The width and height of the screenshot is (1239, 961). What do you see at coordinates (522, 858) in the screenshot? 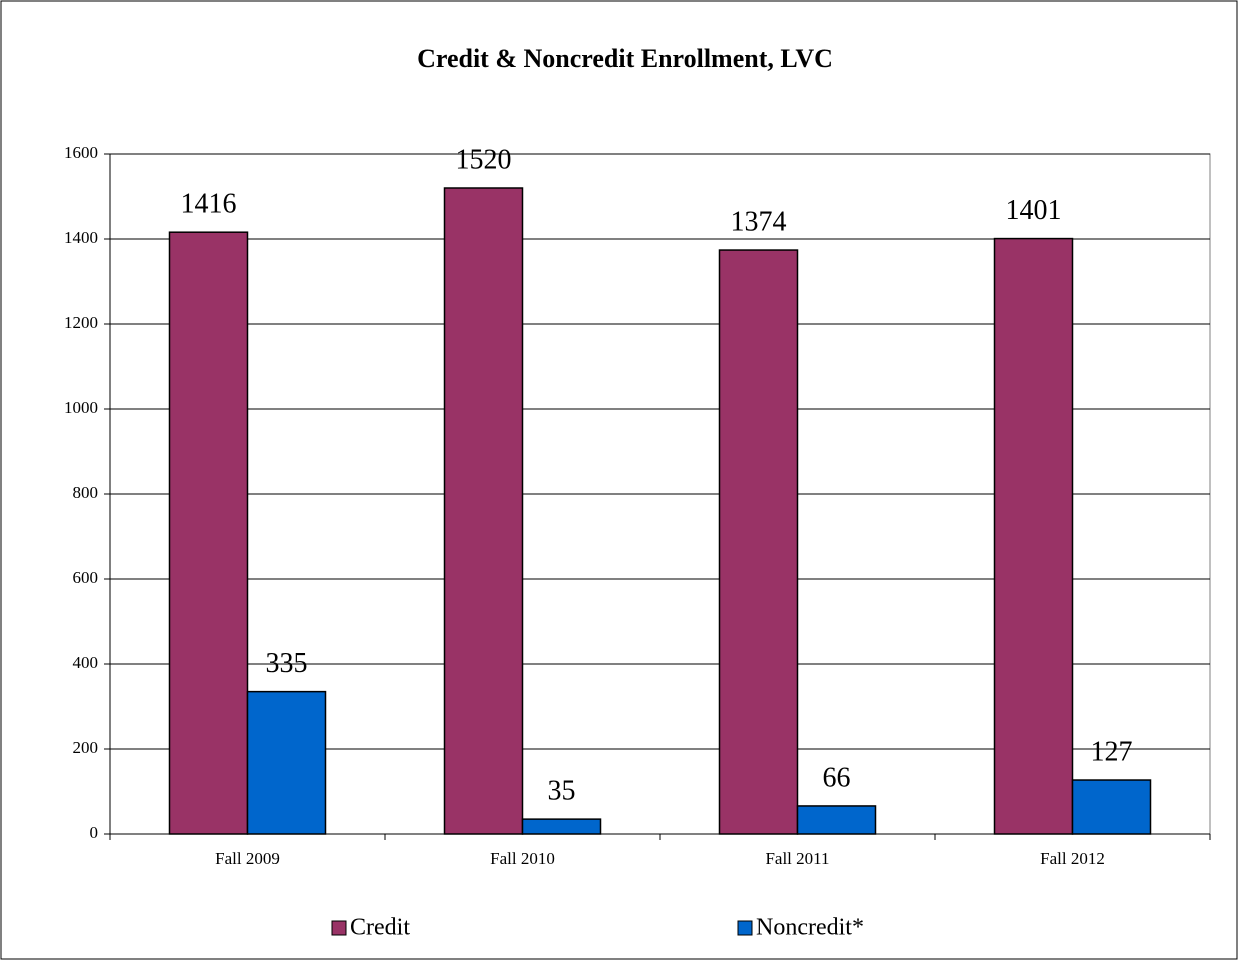
I see `x-tick-label: Fall 2010` at bounding box center [522, 858].